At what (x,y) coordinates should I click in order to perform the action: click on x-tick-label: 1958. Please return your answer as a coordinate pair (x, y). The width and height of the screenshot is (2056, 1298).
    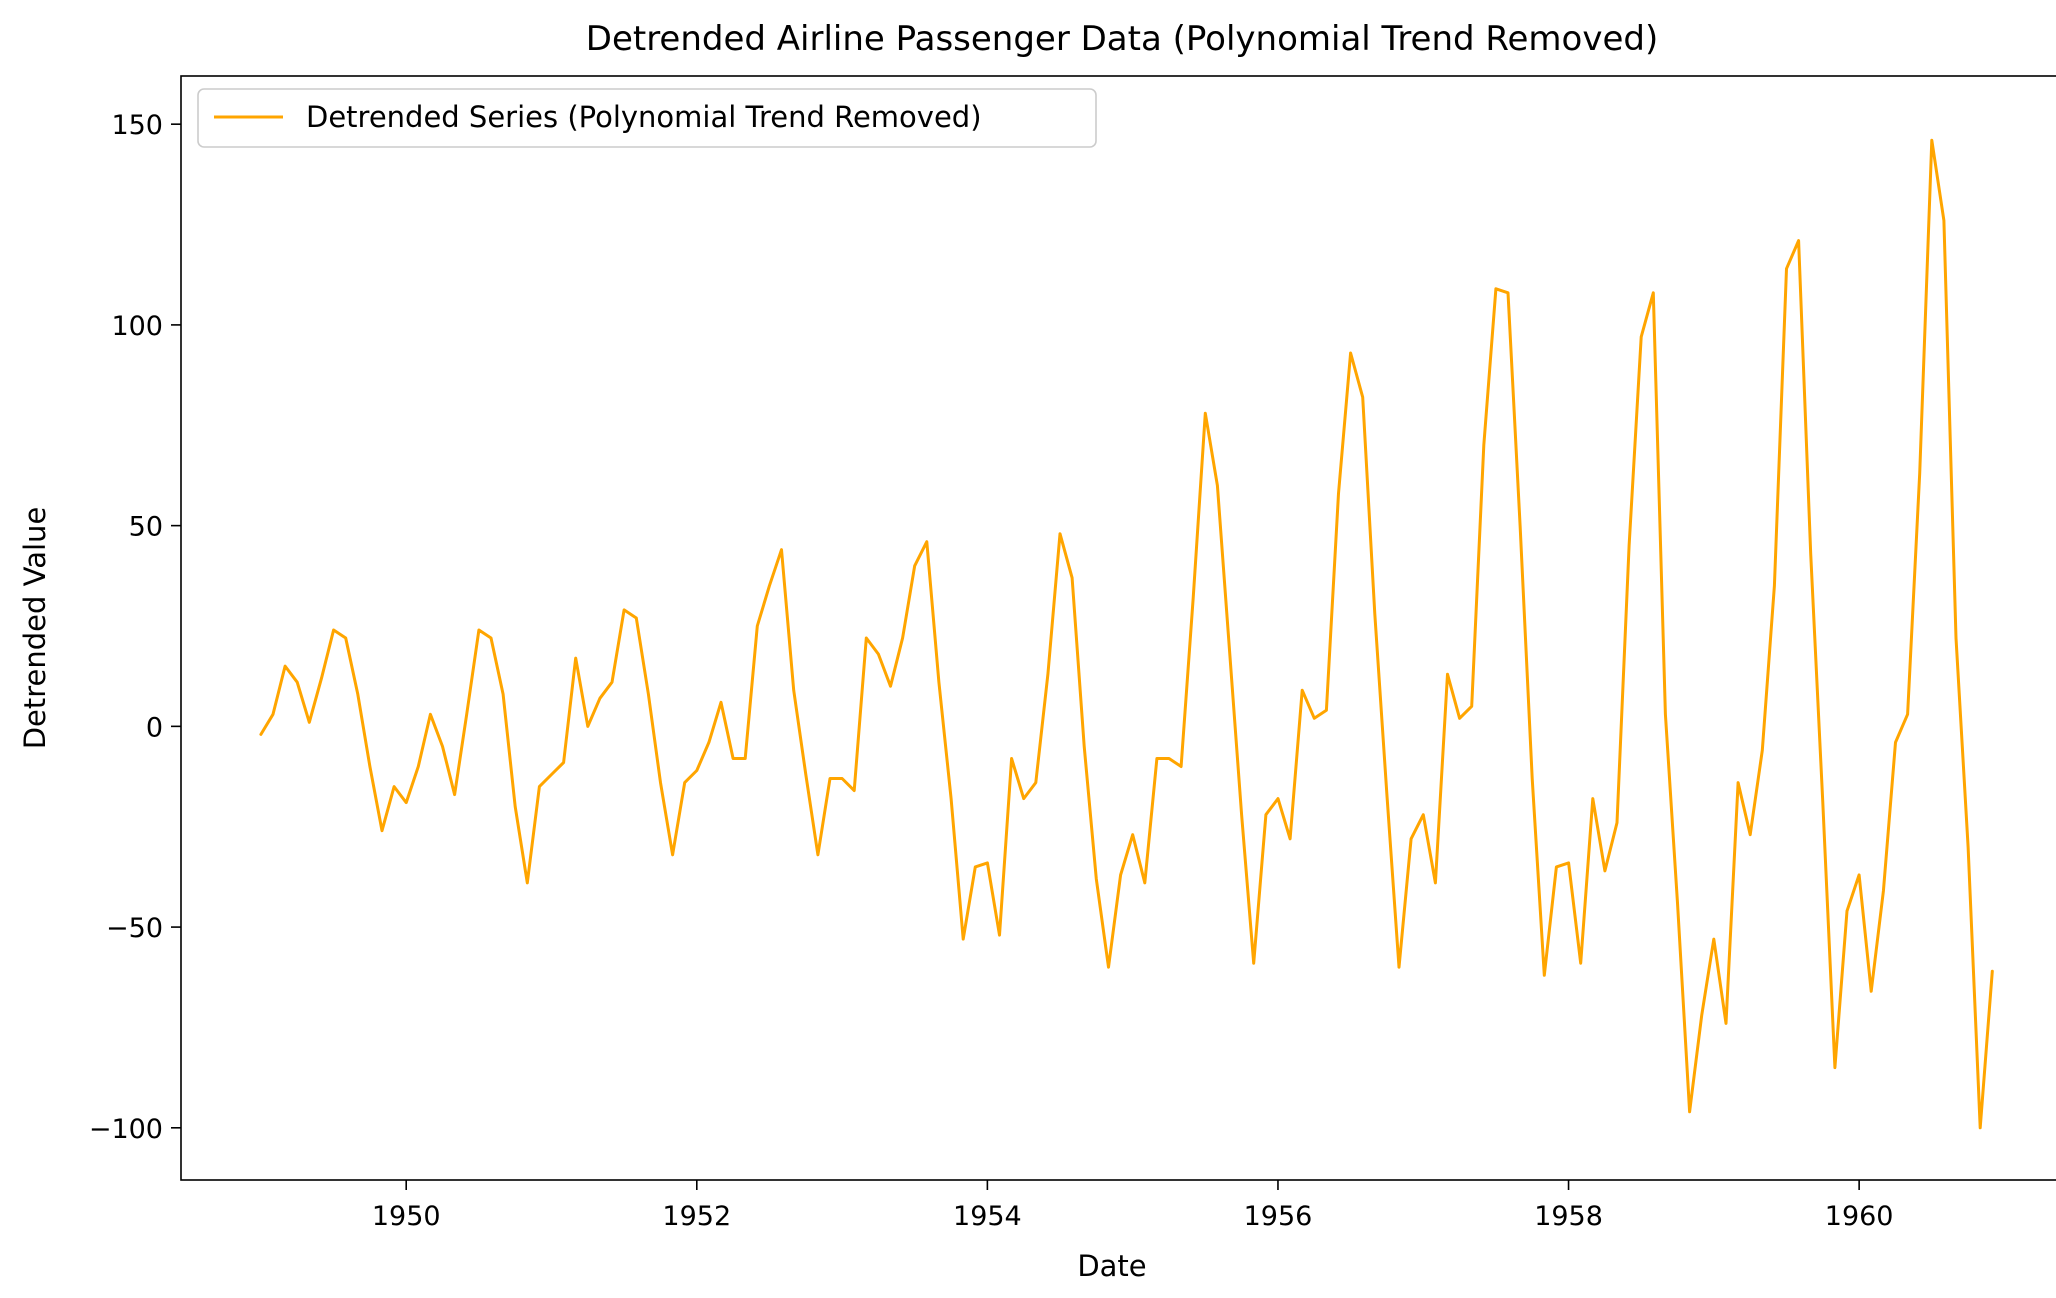
    Looking at the image, I should click on (1568, 1216).